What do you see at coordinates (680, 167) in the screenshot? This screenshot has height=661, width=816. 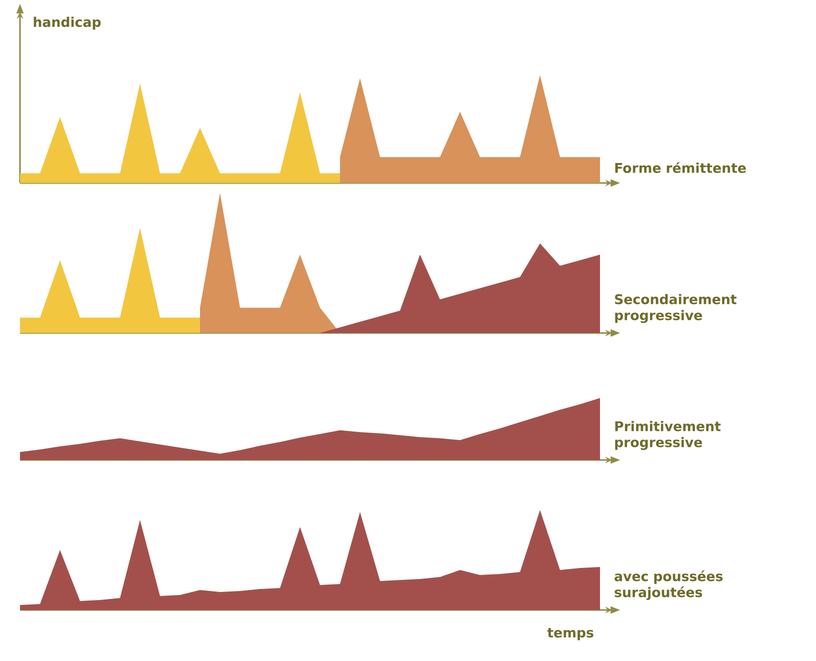 I see `text: Forme rémittente` at bounding box center [680, 167].